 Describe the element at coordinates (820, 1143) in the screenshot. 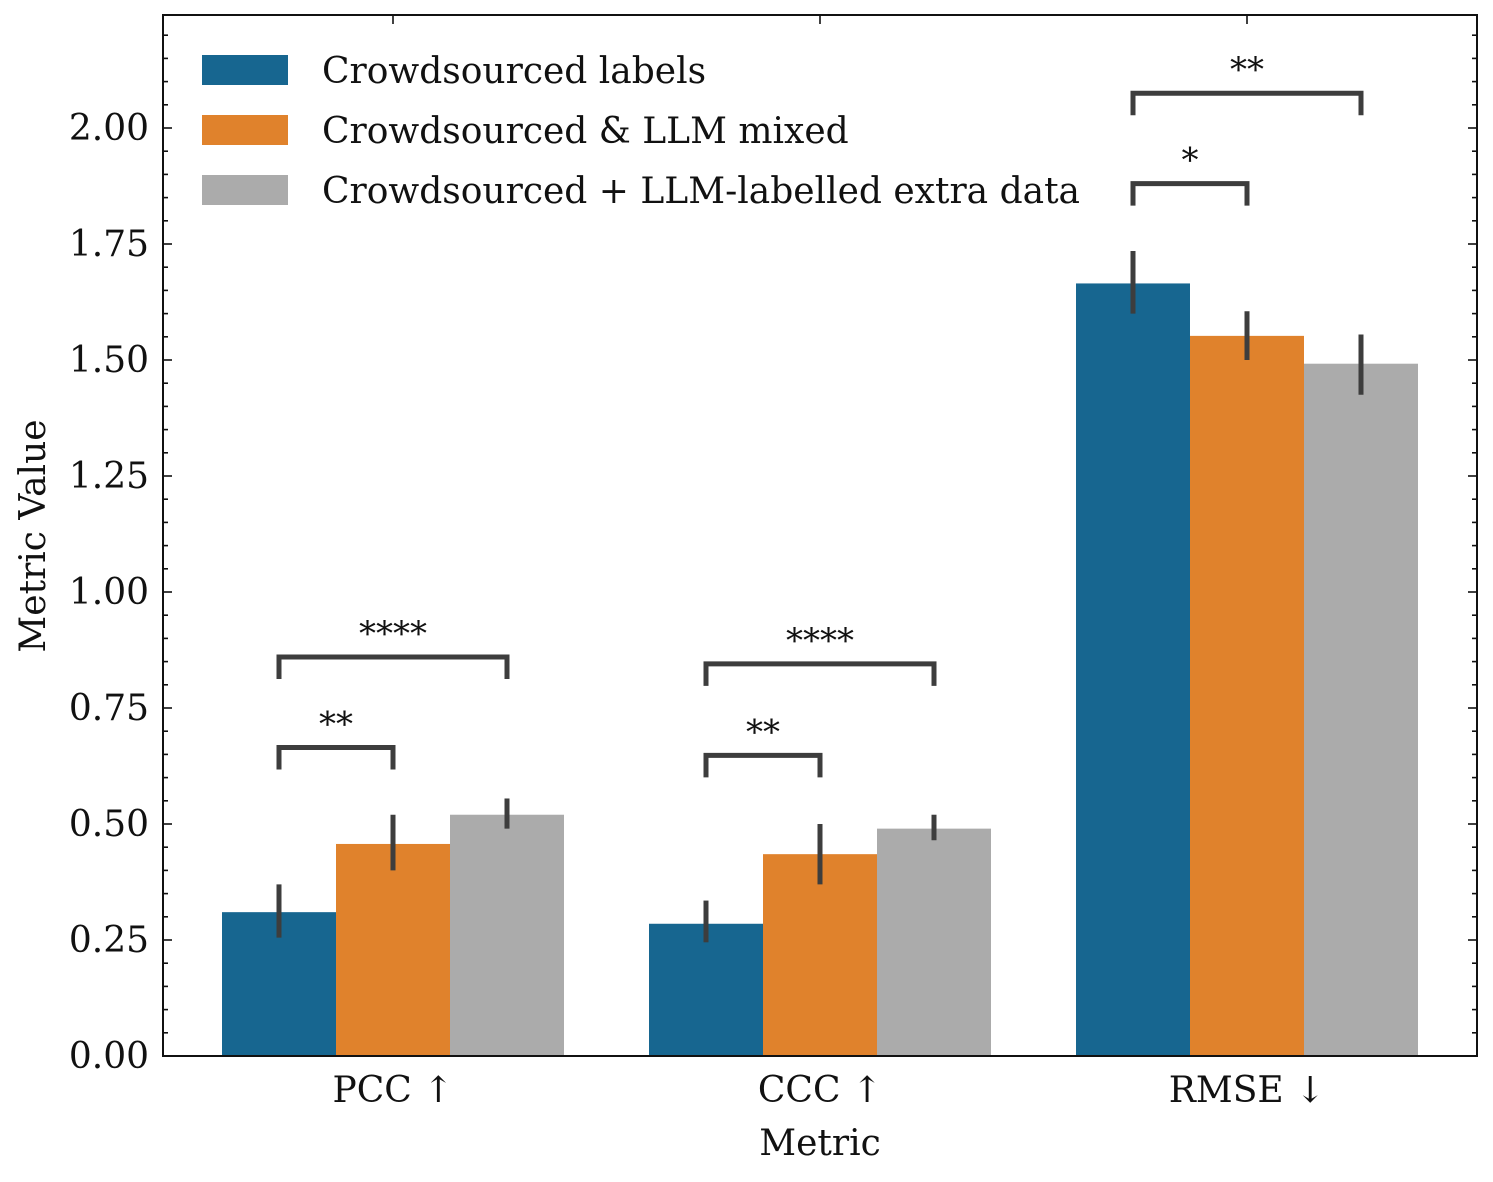

I see `x-axis-title: Metric` at that location.